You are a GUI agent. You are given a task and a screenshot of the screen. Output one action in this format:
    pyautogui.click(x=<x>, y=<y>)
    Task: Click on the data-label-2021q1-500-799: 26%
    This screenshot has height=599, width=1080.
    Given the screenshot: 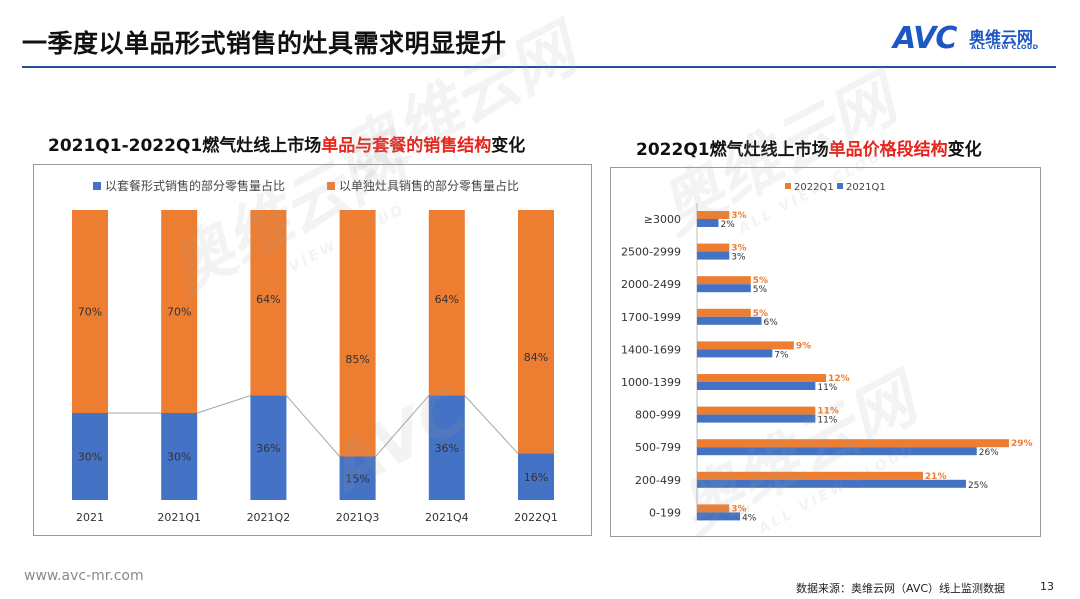 What is the action you would take?
    pyautogui.click(x=989, y=453)
    